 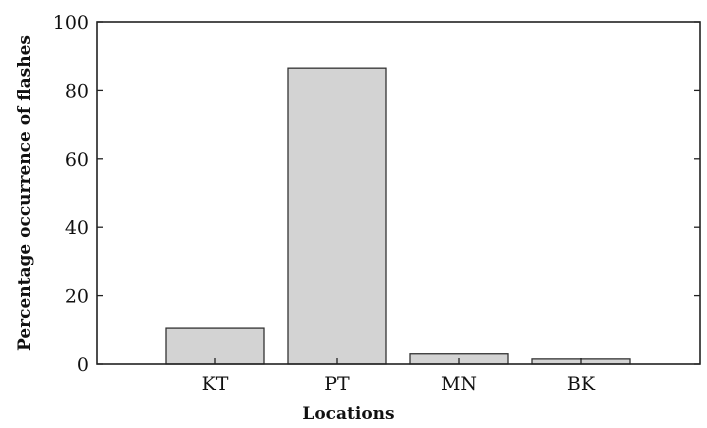 I want to click on x-tick-label-kt: KT, so click(x=215, y=384).